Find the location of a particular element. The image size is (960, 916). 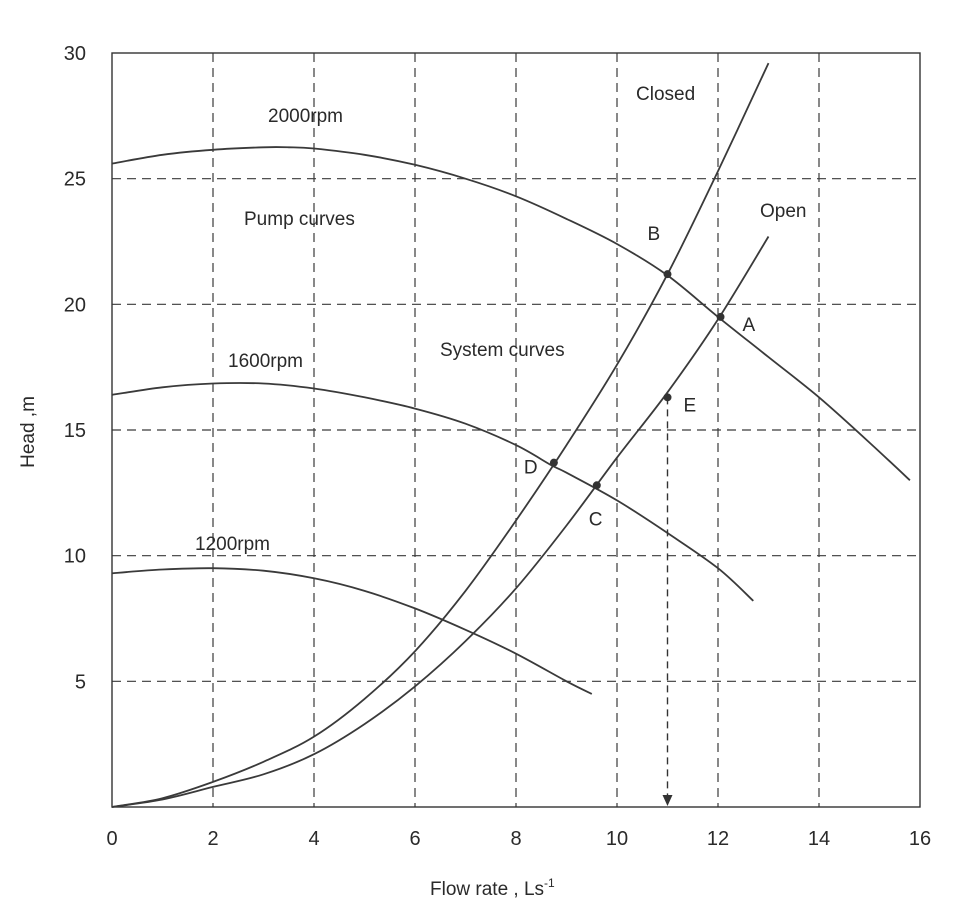

label-closed: Closed is located at coordinates (665, 94).